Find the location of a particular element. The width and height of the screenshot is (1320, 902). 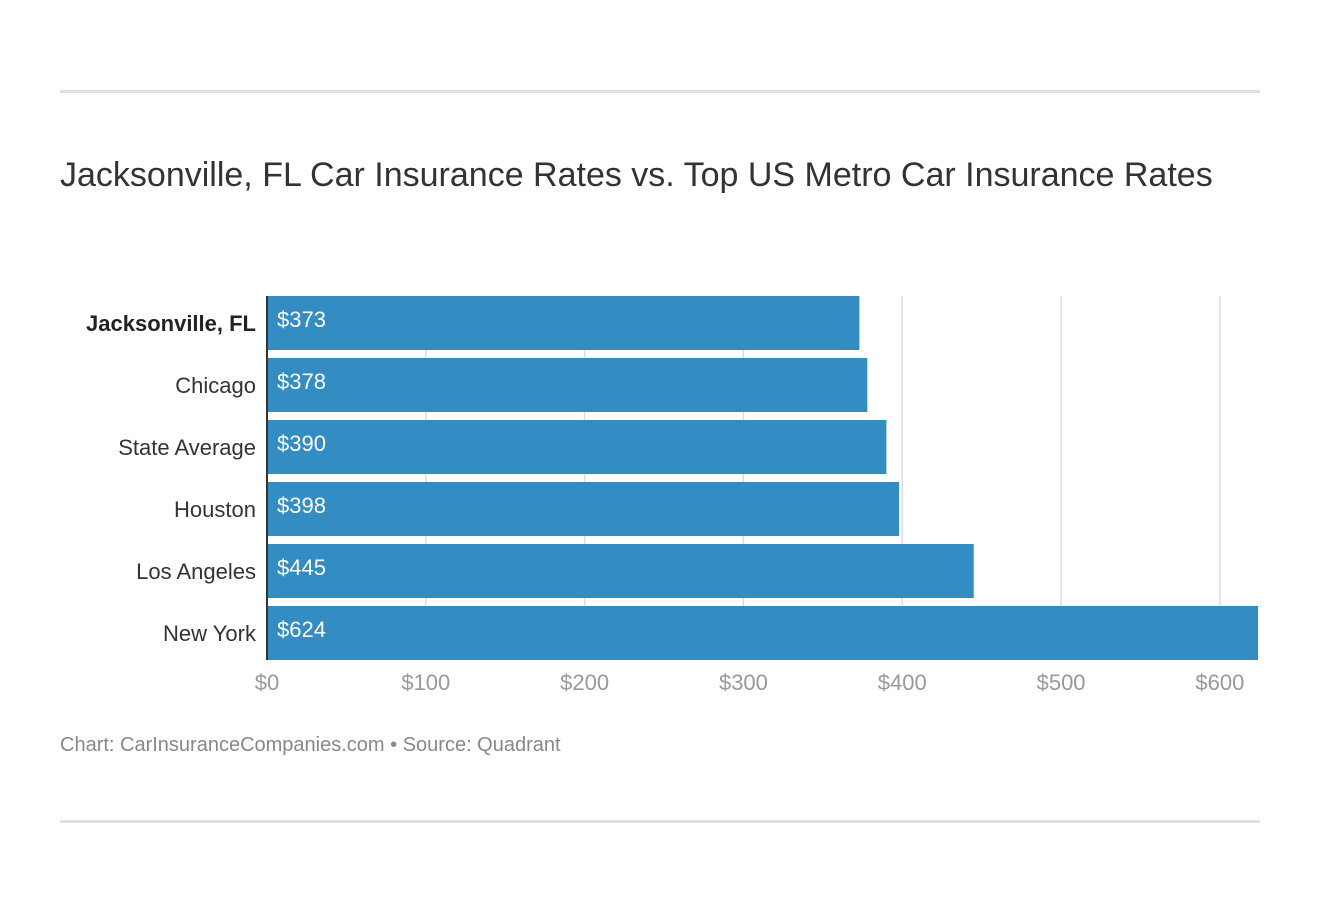

bar-value-label: $390 is located at coordinates (301, 443).